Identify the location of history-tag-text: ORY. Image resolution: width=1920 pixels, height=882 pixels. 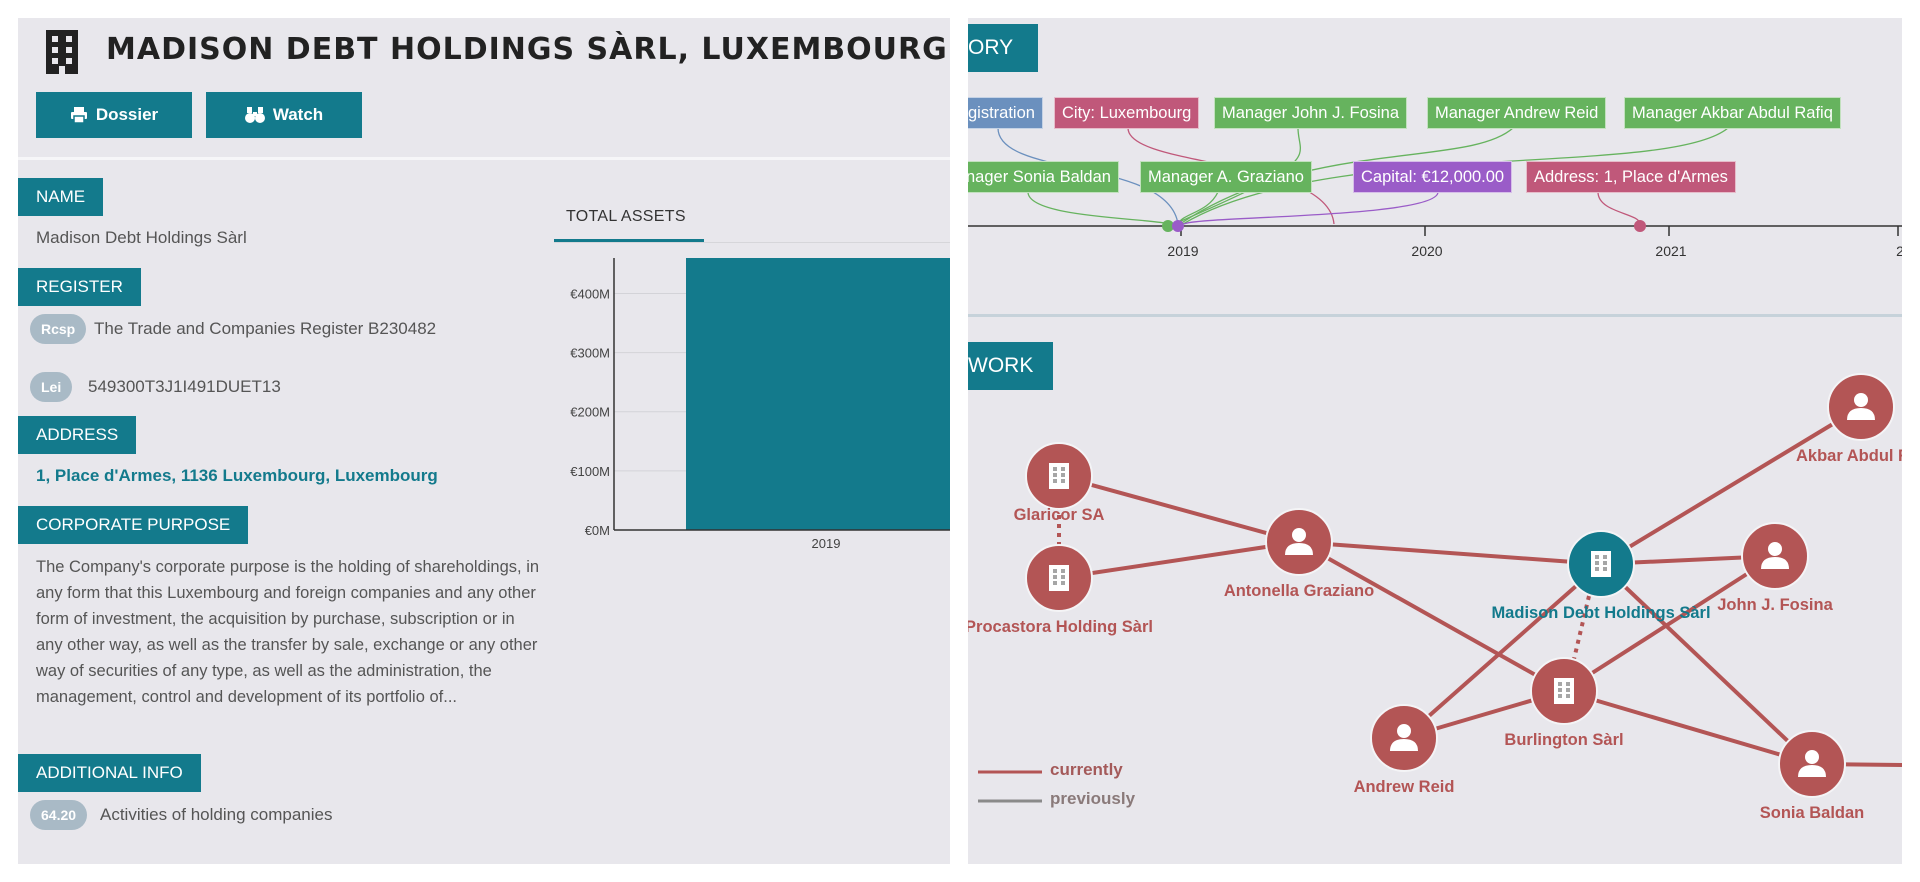
(991, 47).